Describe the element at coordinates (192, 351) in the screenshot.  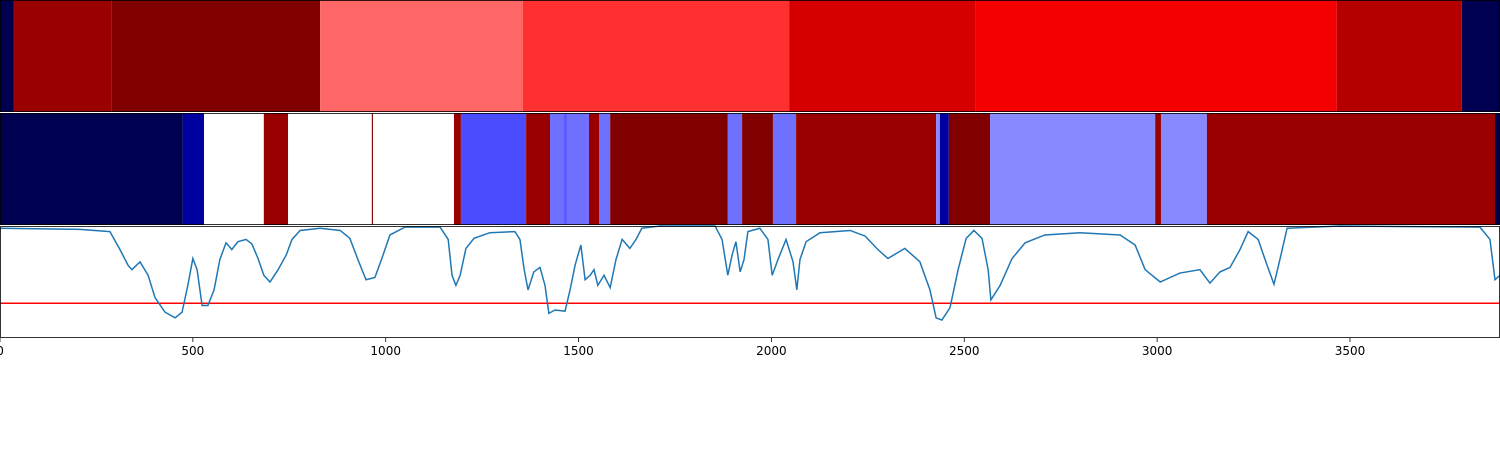
I see `x-tick-label: 500` at that location.